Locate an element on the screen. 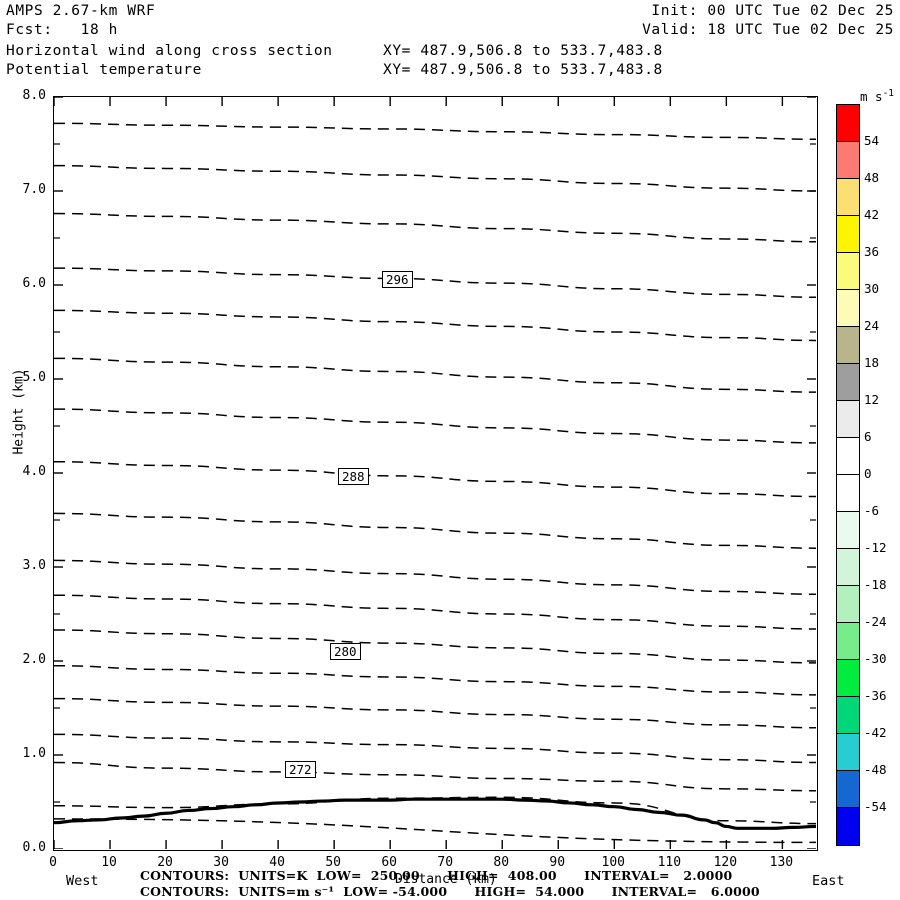 Image resolution: width=900 pixels, height=900 pixels. colorbar-cell-0-to--6 is located at coordinates (848, 493).